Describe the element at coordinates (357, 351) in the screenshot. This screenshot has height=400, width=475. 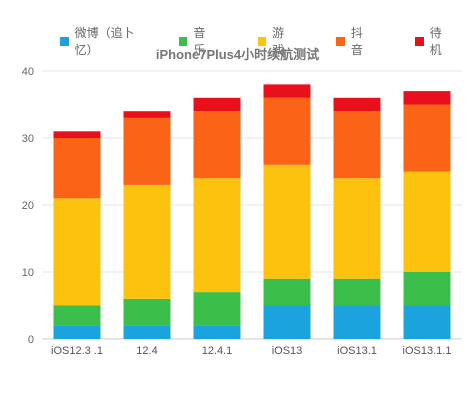
I see `x-tick-label-4: iOS13.1` at that location.